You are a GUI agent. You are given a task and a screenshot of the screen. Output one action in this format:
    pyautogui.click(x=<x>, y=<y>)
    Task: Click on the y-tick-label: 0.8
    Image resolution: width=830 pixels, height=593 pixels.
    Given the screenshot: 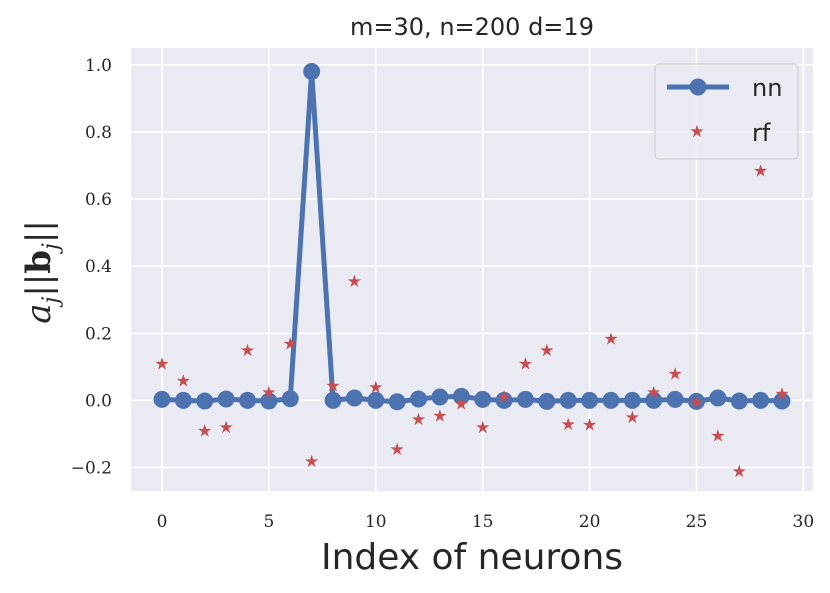 What is the action you would take?
    pyautogui.click(x=98, y=133)
    